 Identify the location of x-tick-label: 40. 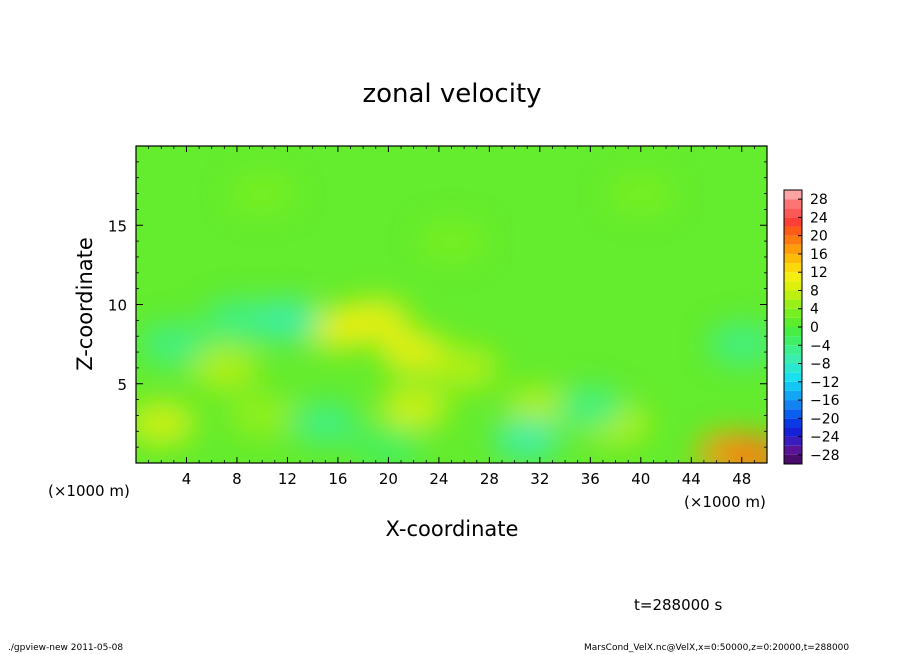
(640, 479).